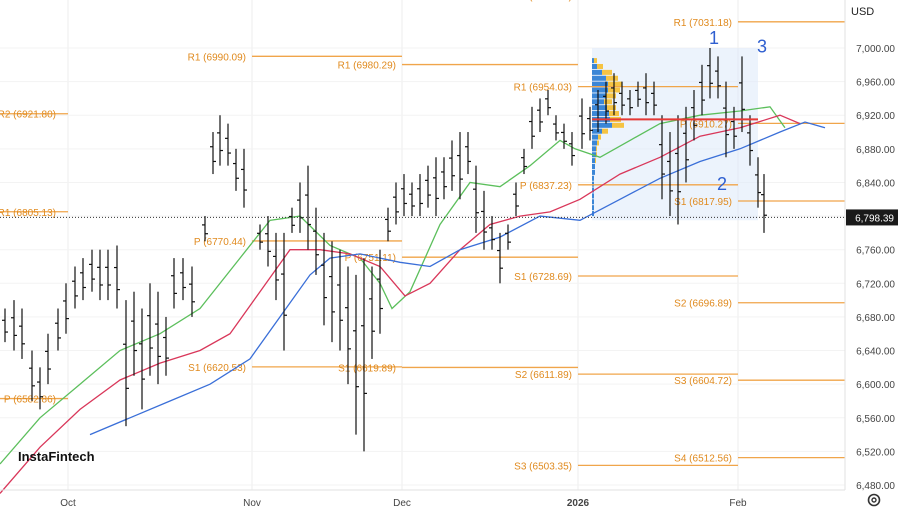 The image size is (900, 510). Describe the element at coordinates (217, 368) in the screenshot. I see `pivot-label: S1 (6620.53)` at that location.